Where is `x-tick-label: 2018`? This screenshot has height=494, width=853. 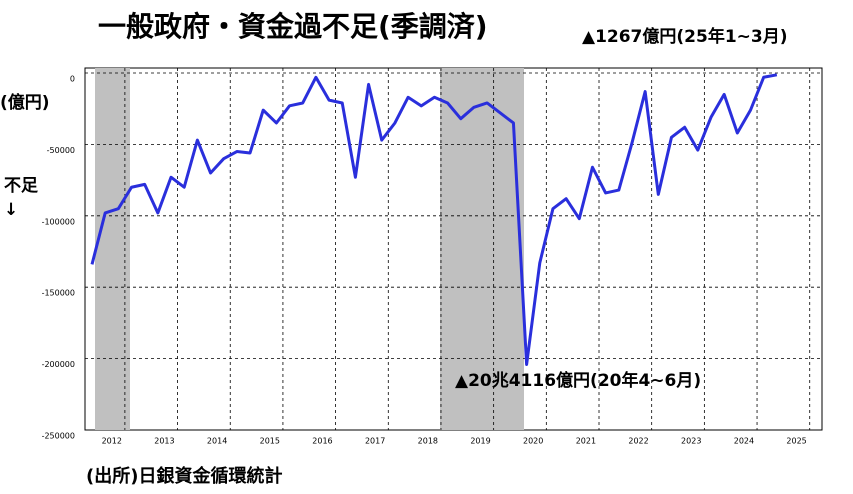 x-tick-label: 2018 is located at coordinates (428, 441).